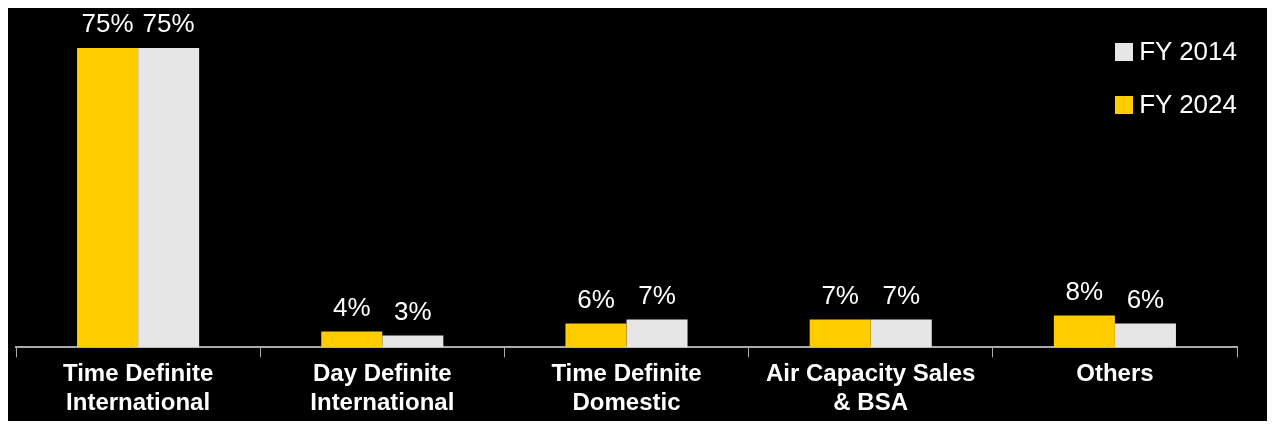  What do you see at coordinates (626, 387) in the screenshot?
I see `x-tick-label: Time Definite Domestic` at bounding box center [626, 387].